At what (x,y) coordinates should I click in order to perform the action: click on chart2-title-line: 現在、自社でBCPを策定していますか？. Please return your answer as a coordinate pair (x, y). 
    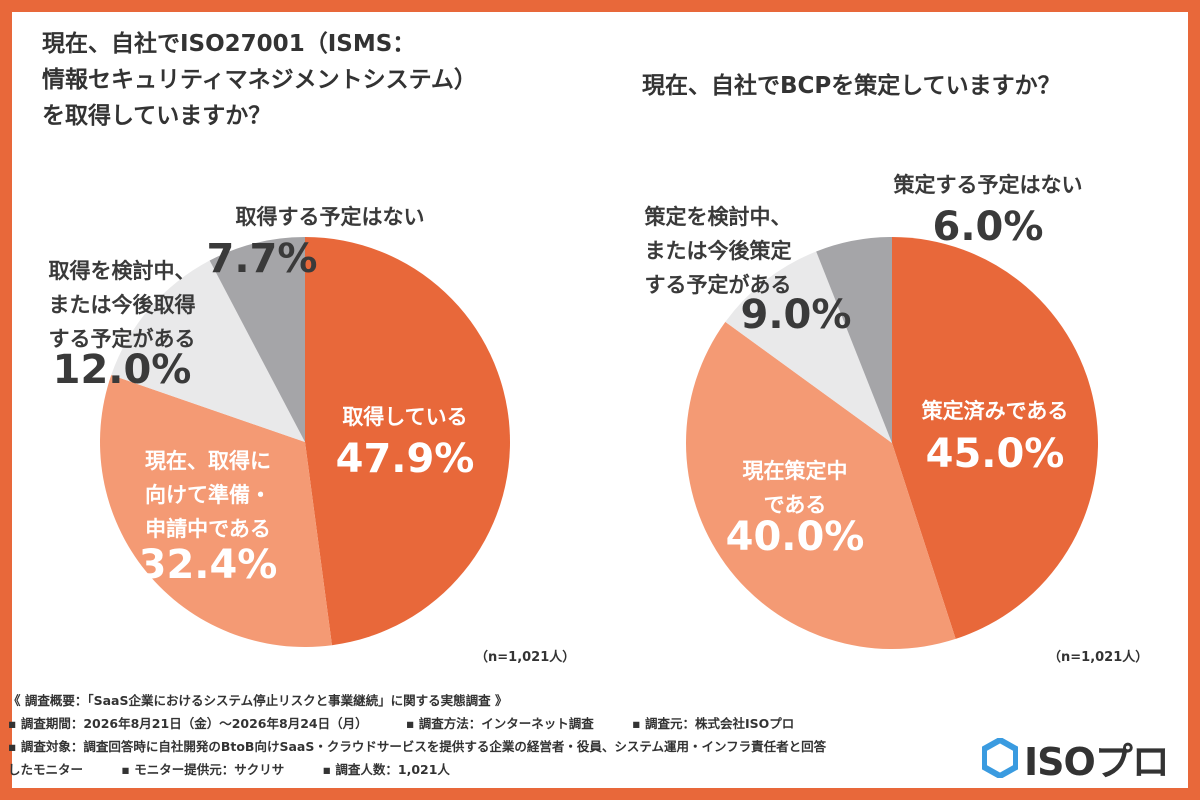
    Looking at the image, I should click on (851, 86).